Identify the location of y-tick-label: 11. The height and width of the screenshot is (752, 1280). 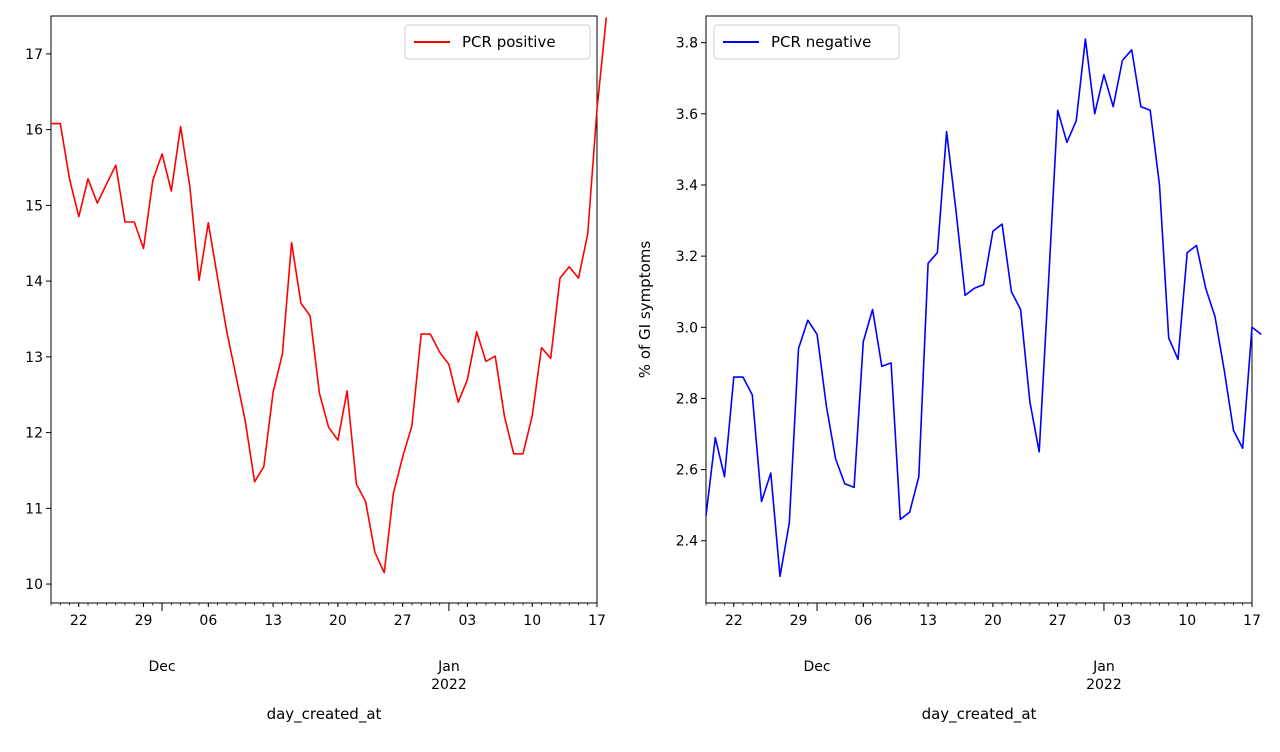
(34, 509).